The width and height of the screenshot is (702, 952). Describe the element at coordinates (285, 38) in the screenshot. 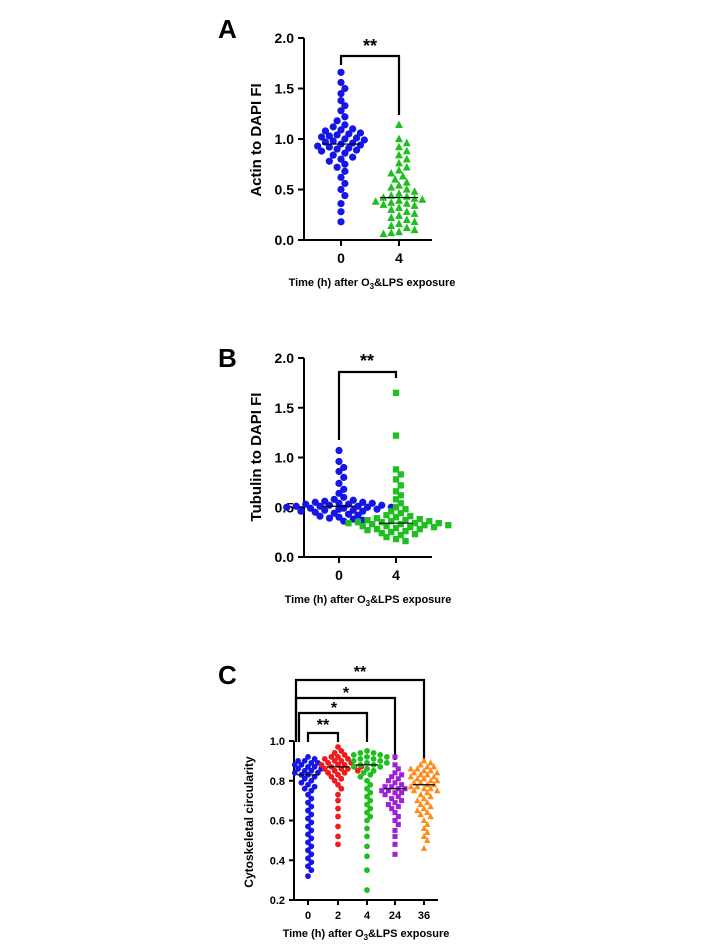

I see `panel-a-ytick: 2.0` at that location.